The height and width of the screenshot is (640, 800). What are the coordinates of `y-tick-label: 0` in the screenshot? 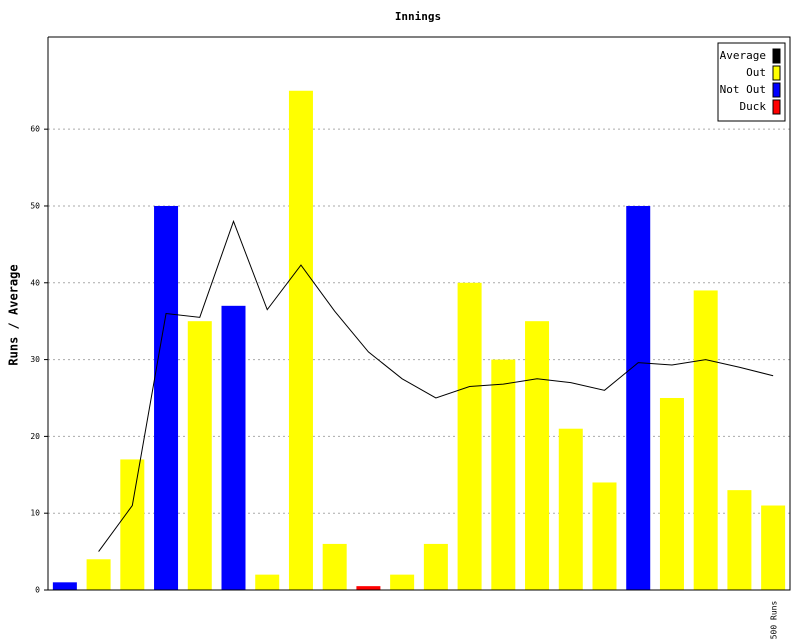 It's located at (37, 590).